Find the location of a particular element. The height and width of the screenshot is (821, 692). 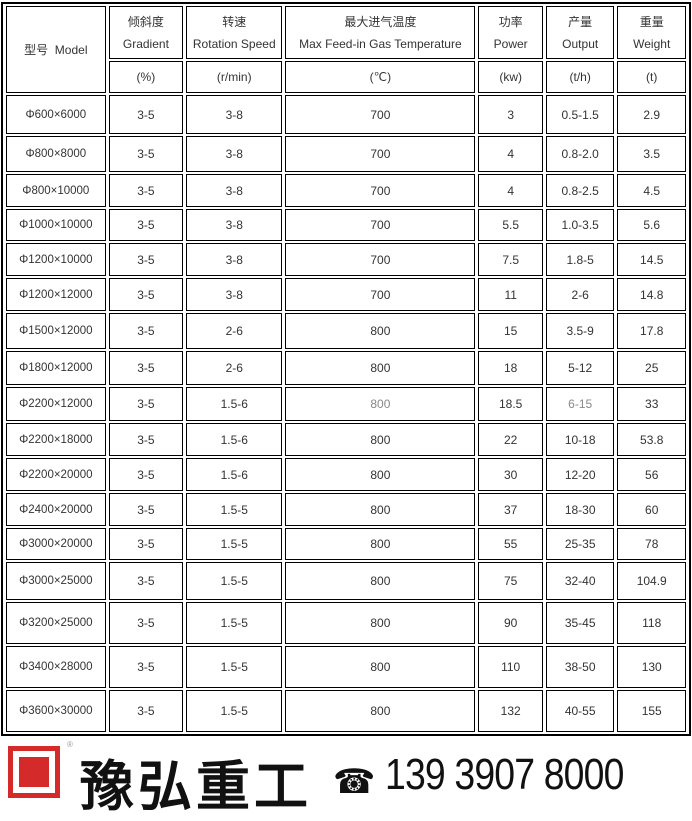

cell-weight: 118 is located at coordinates (651, 623).